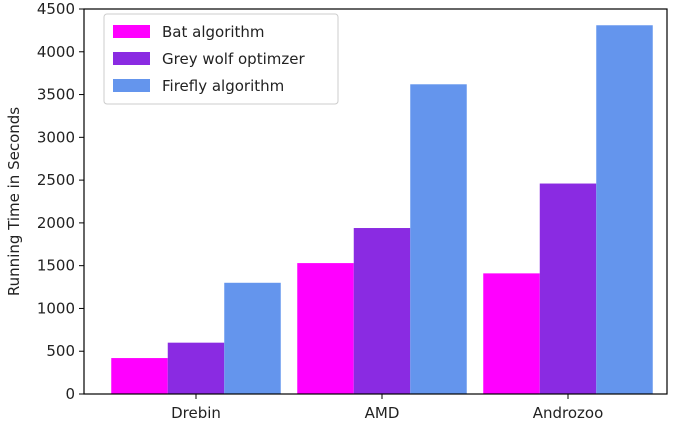 The width and height of the screenshot is (685, 424). What do you see at coordinates (568, 413) in the screenshot?
I see `x-tick-label: Androzoo` at bounding box center [568, 413].